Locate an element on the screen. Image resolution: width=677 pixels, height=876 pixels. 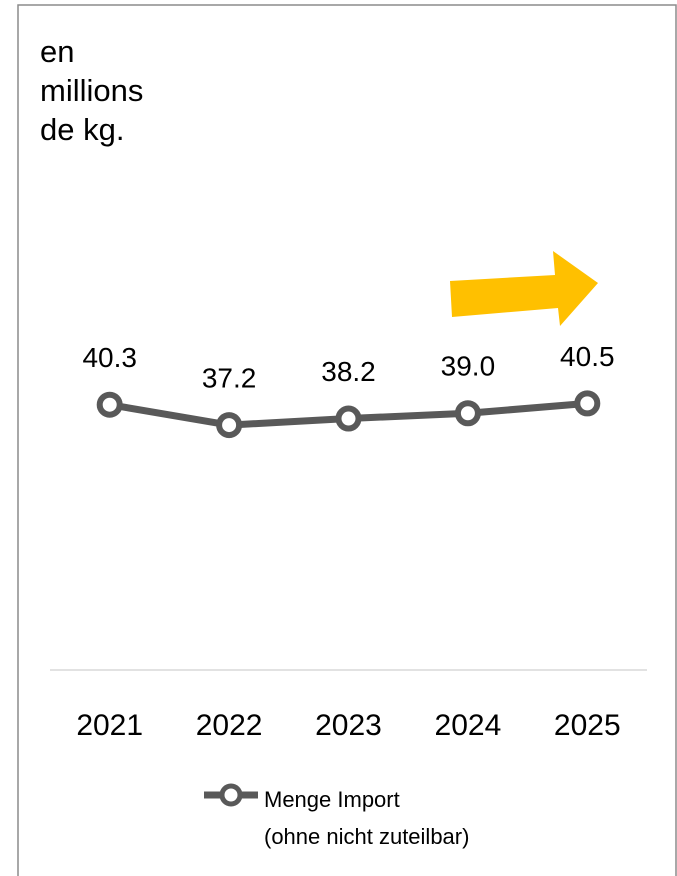
legend-label: Menge Import (ohne nicht zuteilbar) is located at coordinates (367, 818).